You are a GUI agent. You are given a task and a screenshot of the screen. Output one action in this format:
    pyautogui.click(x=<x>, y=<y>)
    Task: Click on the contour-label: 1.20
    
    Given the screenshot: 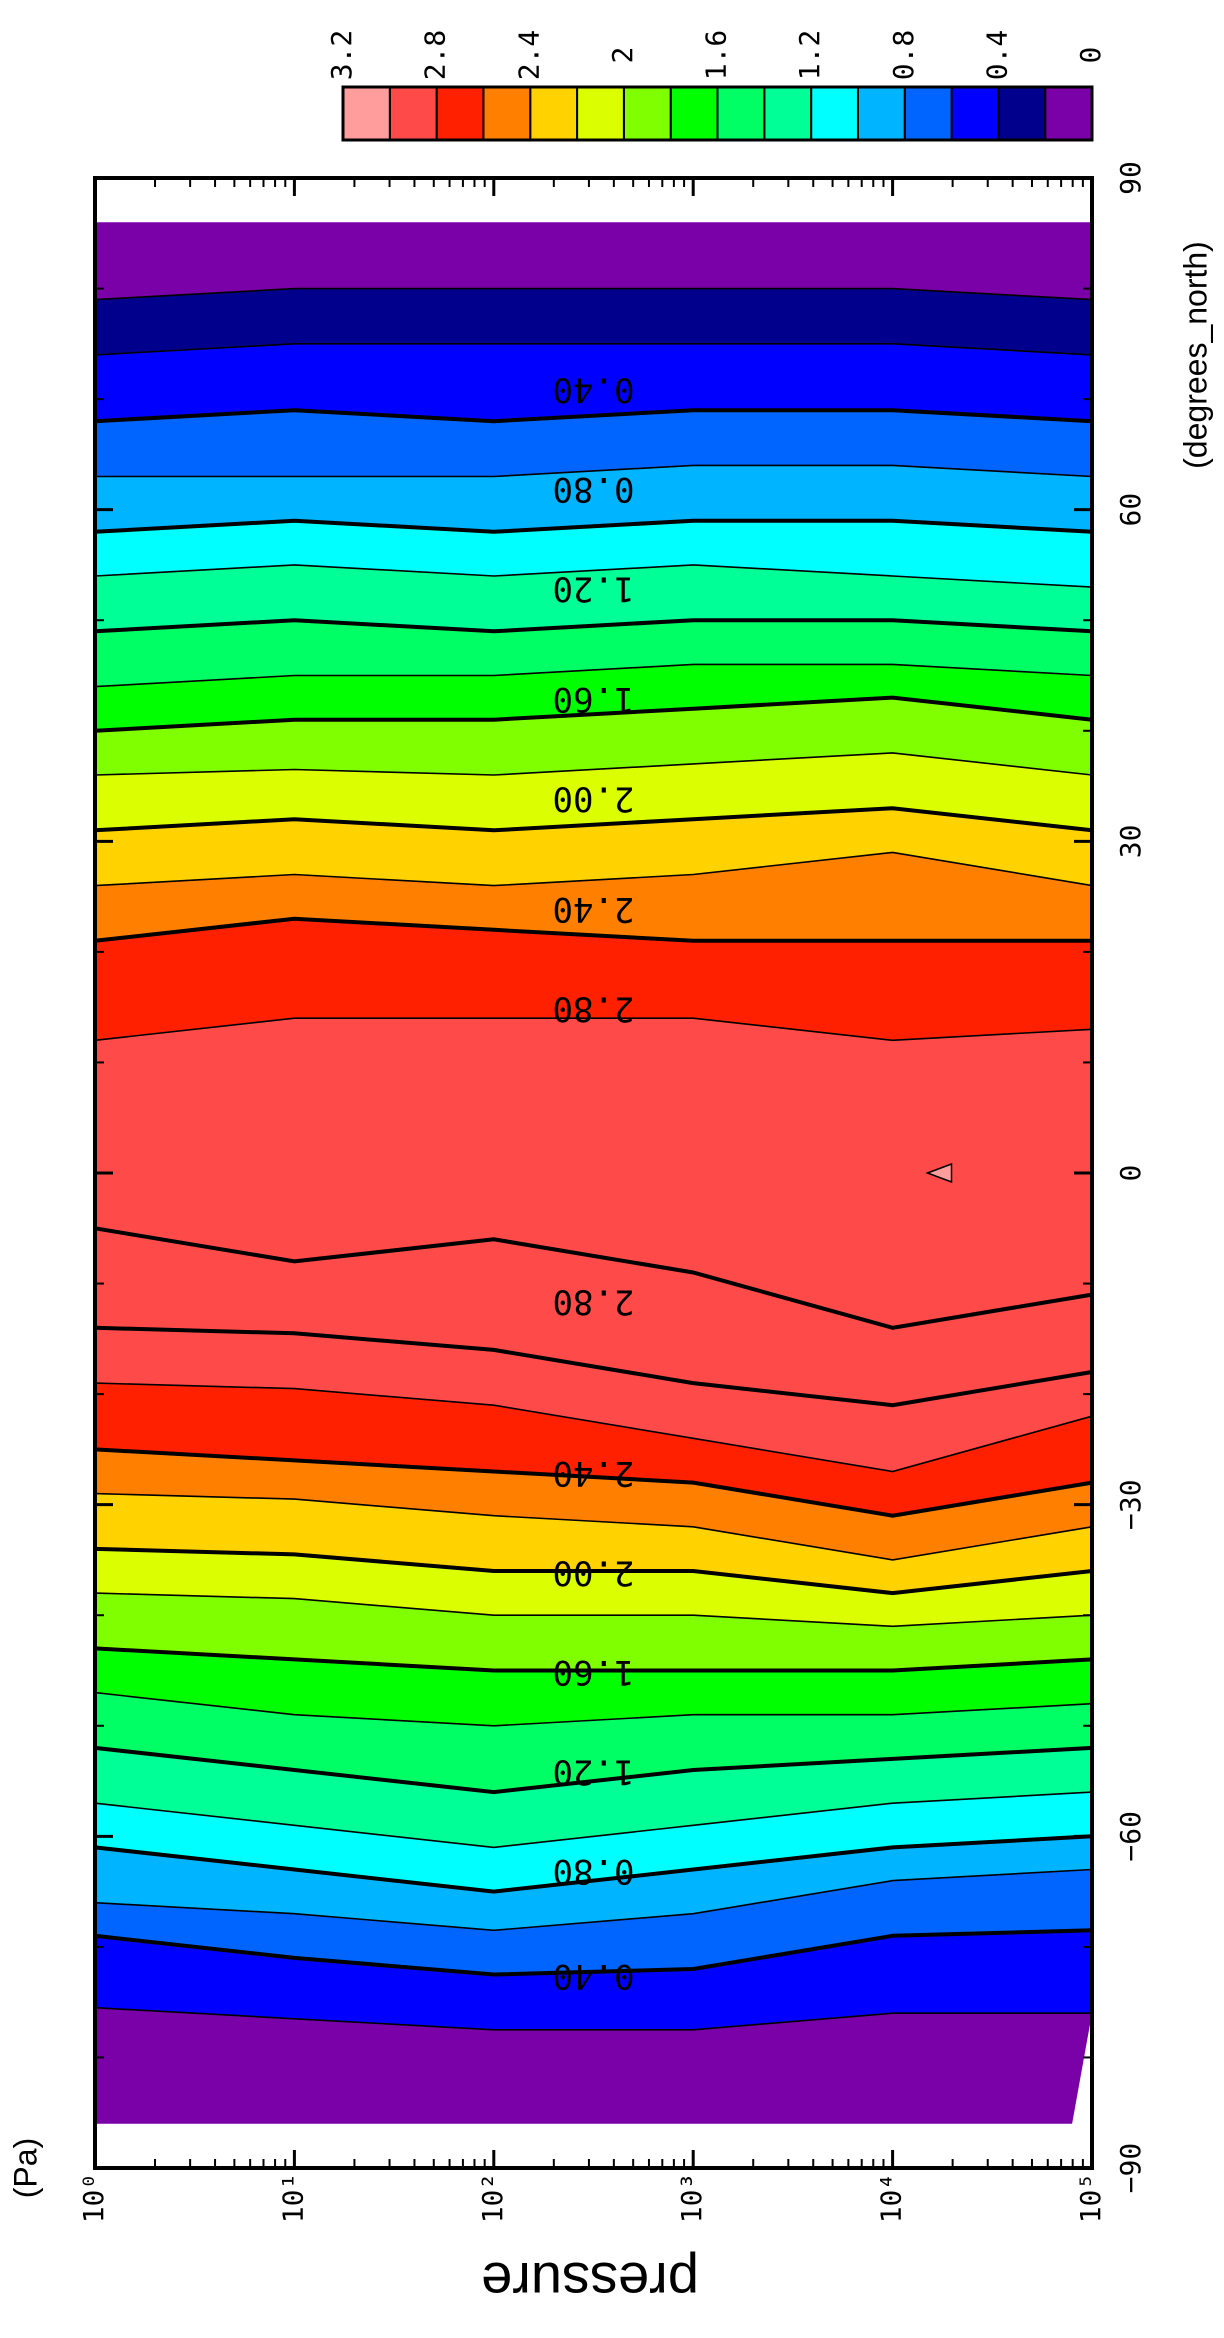 What is the action you would take?
    pyautogui.click(x=594, y=1772)
    